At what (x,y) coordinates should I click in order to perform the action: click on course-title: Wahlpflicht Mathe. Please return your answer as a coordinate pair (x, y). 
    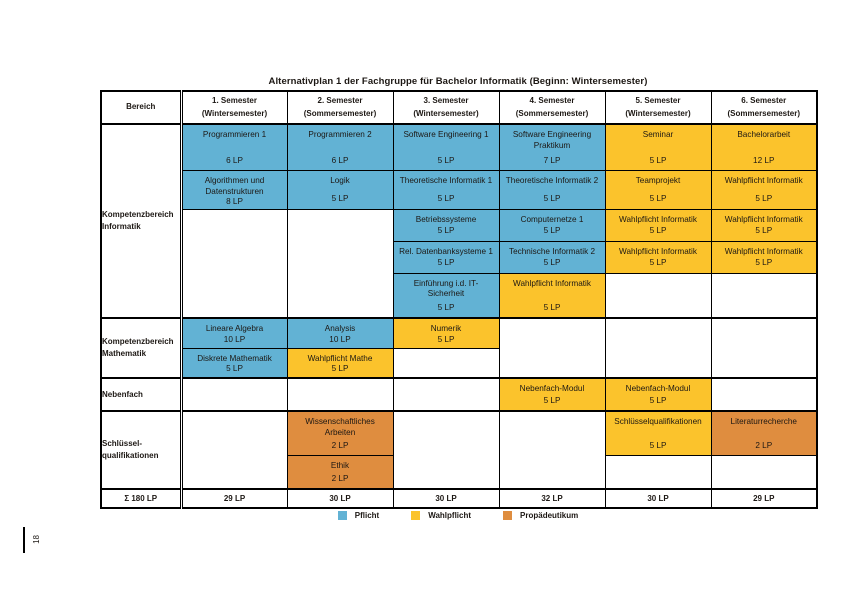
    Looking at the image, I should click on (340, 358).